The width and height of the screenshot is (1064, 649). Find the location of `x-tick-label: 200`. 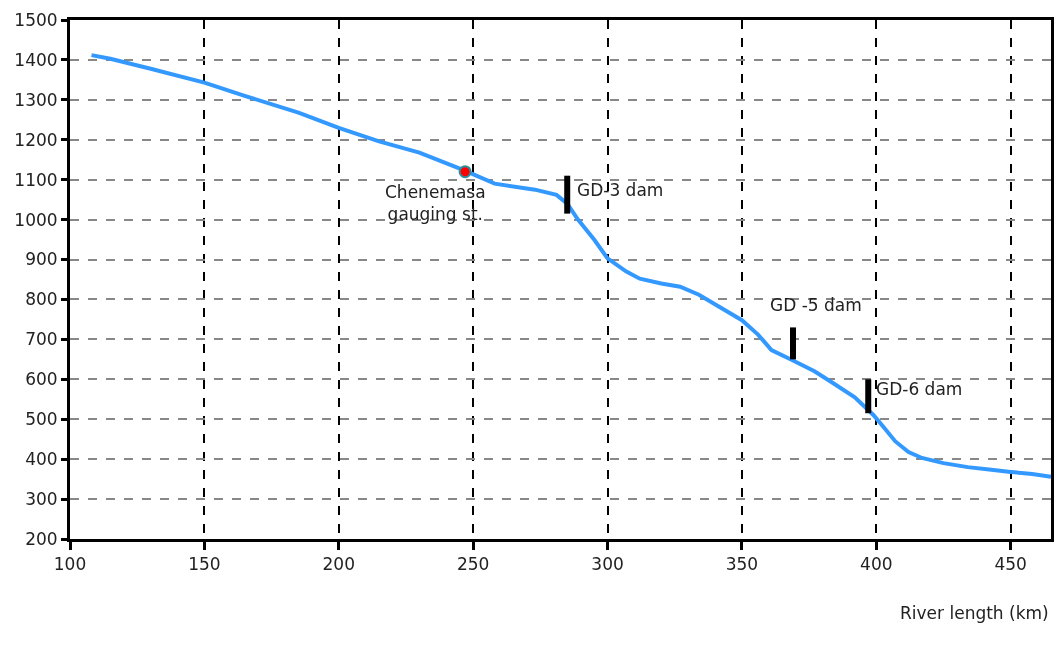

x-tick-label: 200 is located at coordinates (338, 564).